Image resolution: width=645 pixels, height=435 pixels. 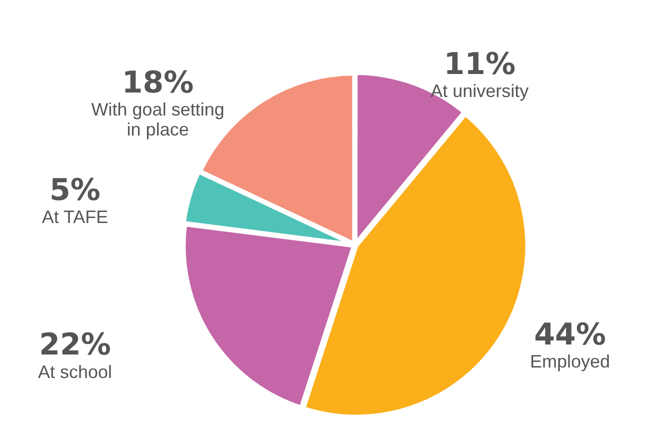 I want to click on data-label: 18%, so click(x=158, y=82).